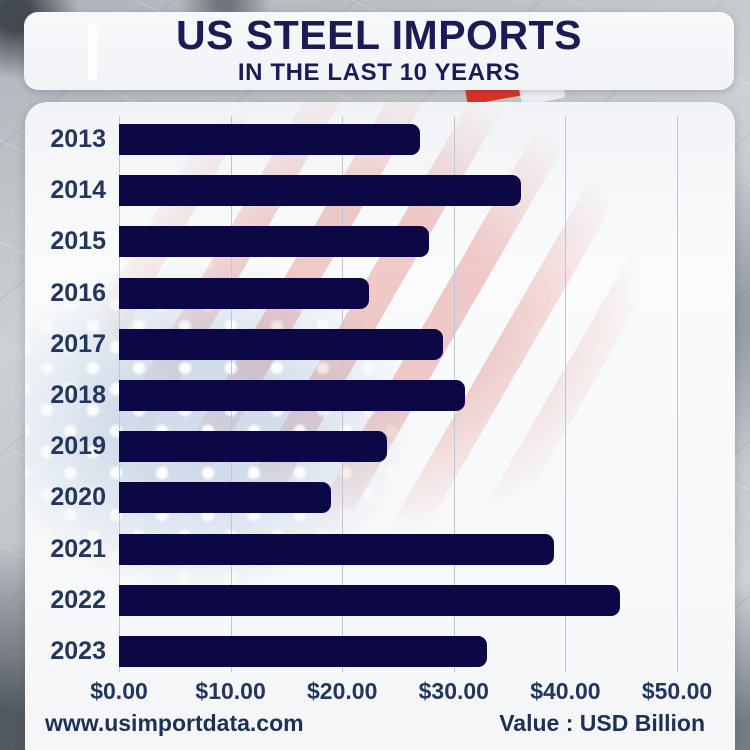  What do you see at coordinates (244, 293) in the screenshot?
I see `bar-2016` at bounding box center [244, 293].